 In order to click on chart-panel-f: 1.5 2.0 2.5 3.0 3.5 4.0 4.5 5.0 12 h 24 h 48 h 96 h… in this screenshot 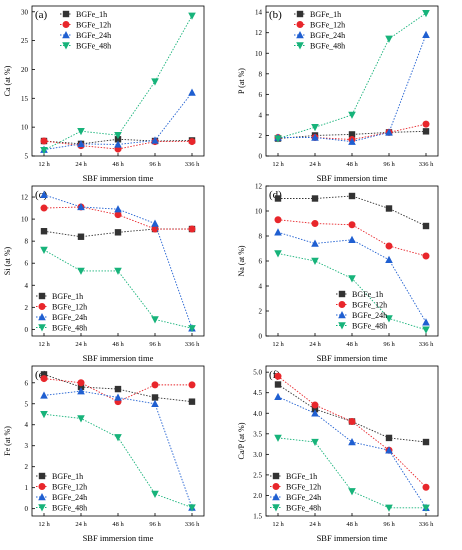, I will do `click(338, 454)`.